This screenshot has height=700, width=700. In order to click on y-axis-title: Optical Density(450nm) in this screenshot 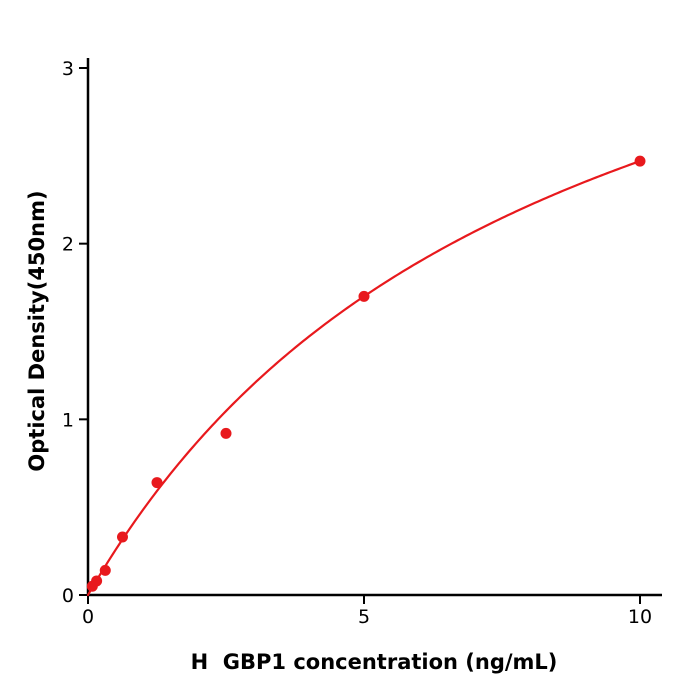, I will do `click(37, 330)`.